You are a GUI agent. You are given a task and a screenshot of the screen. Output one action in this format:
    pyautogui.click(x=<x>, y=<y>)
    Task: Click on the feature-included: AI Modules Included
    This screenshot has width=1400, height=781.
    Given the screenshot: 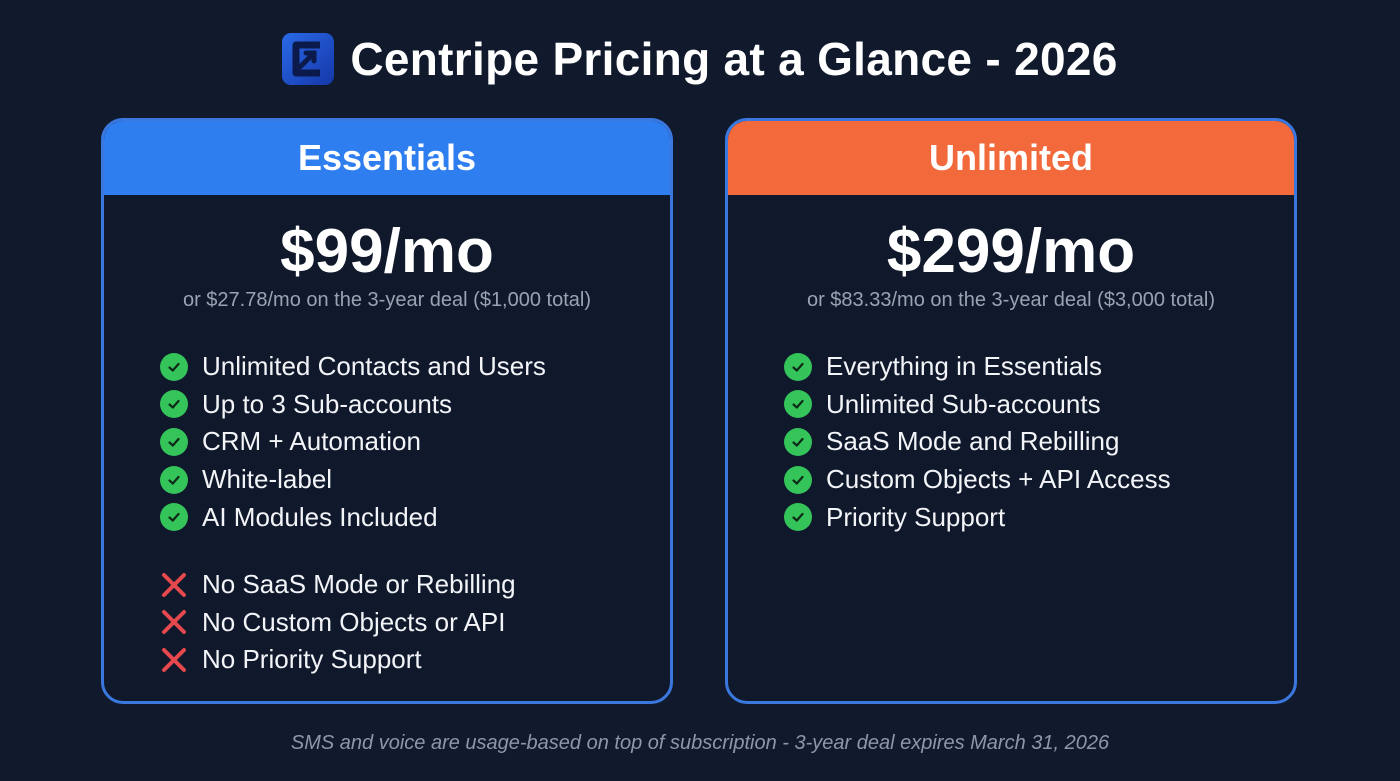 What is the action you would take?
    pyautogui.click(x=415, y=517)
    